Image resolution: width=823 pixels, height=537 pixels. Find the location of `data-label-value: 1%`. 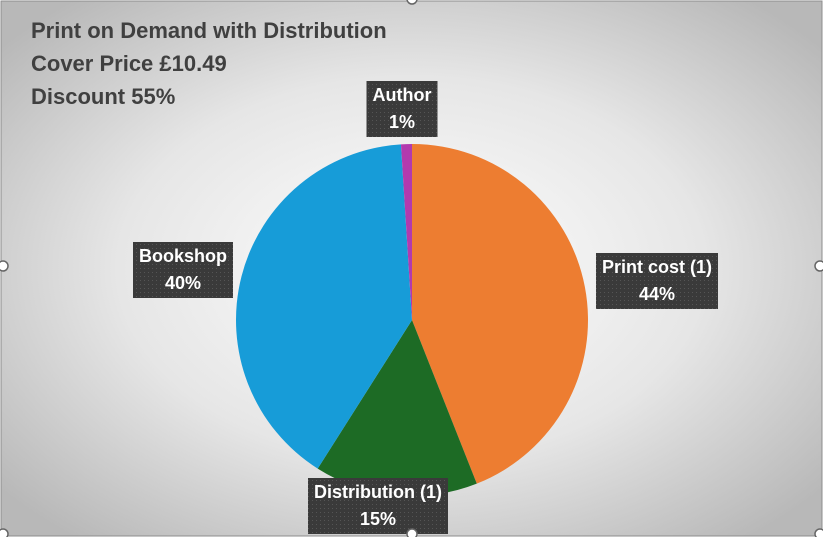

data-label-value: 1% is located at coordinates (402, 122).